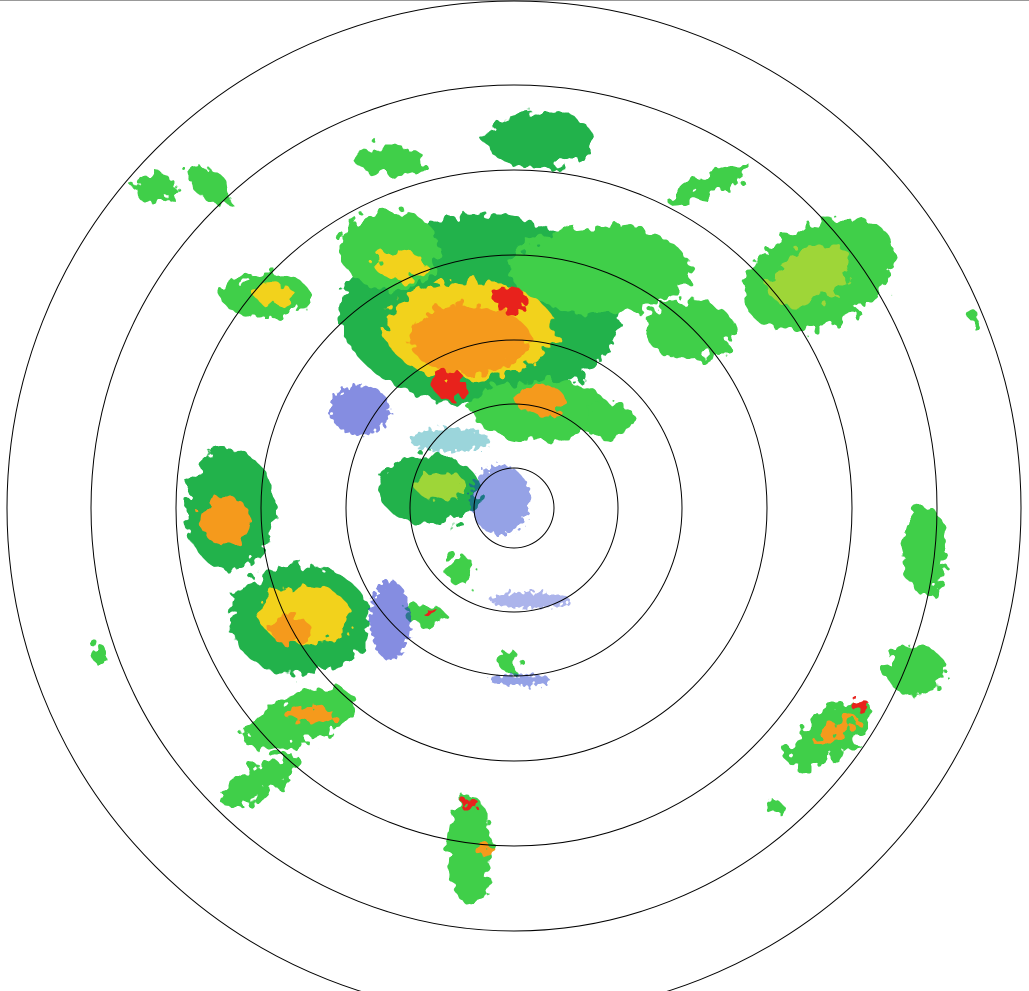 This screenshot has width=1029, height=991. I want to click on range-ring, so click(514, 508).